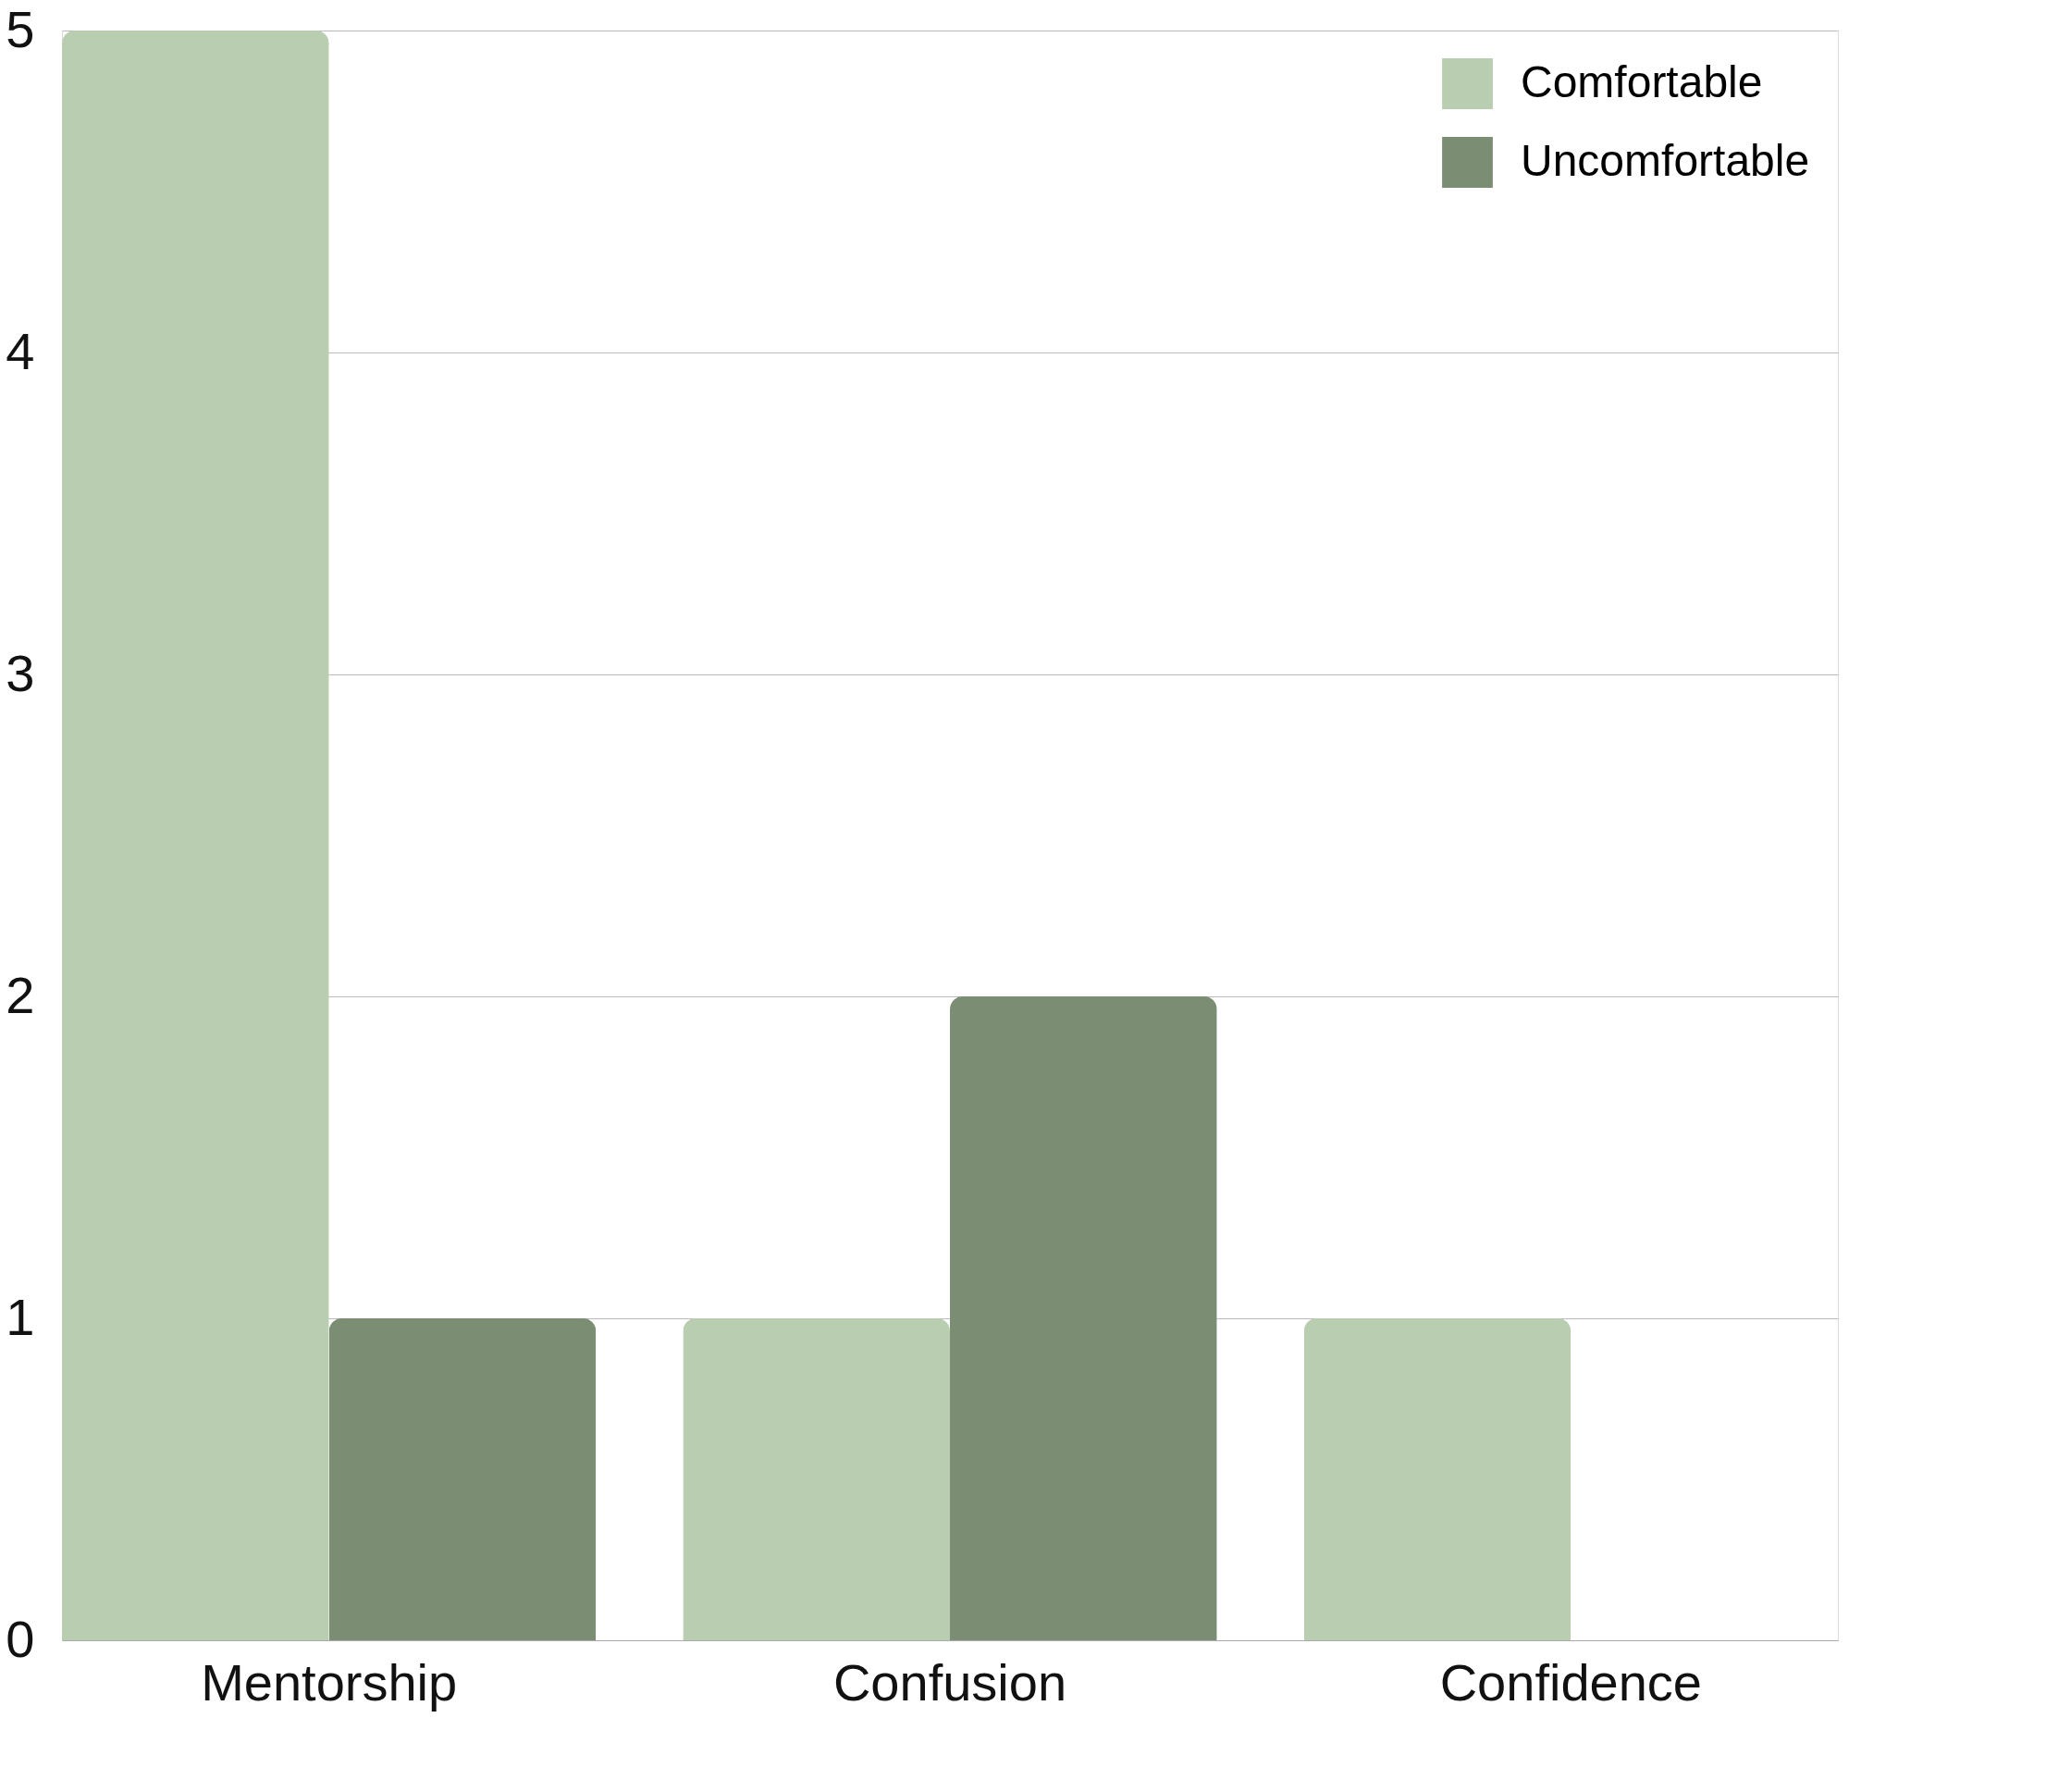 This screenshot has height=1792, width=2046. I want to click on y-tick-label: 5, so click(20, 29).